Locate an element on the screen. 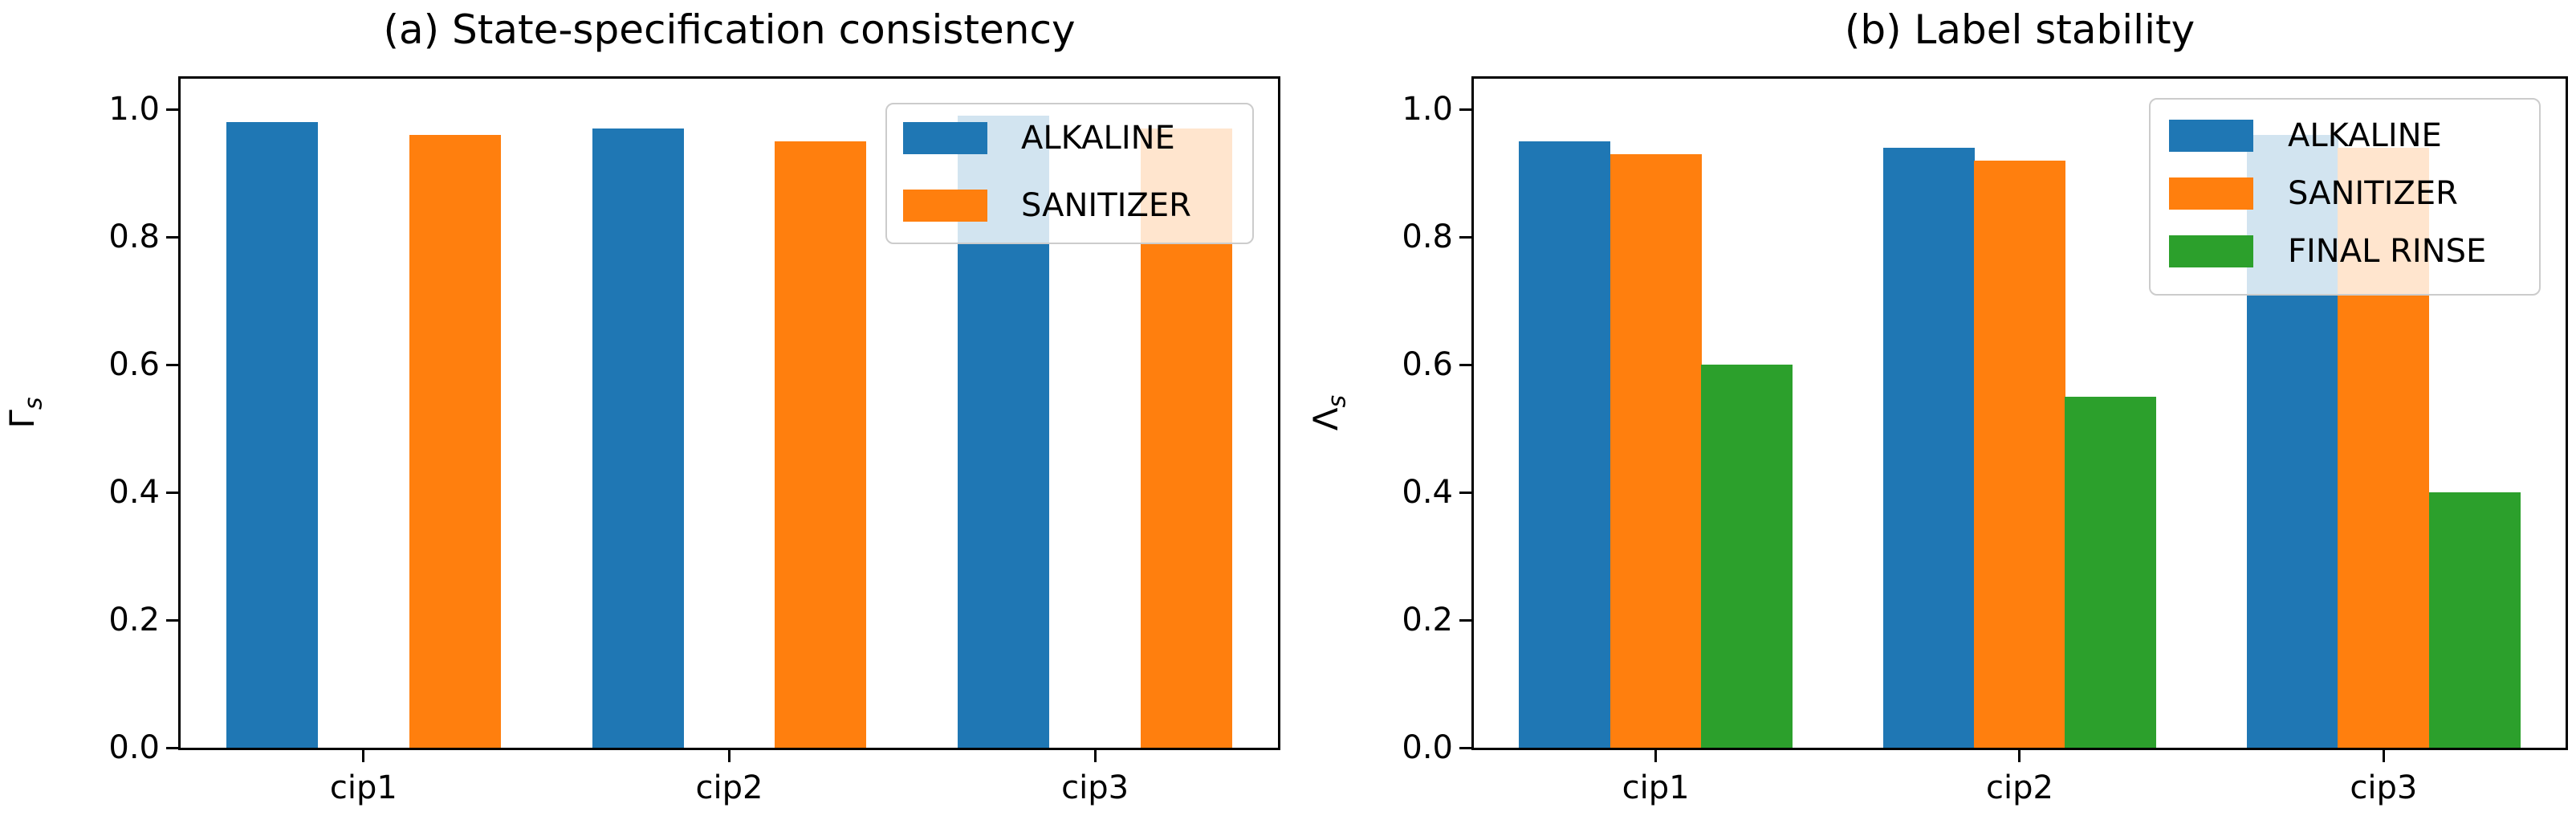  bar-final-rinse-cip3 is located at coordinates (2474, 620).